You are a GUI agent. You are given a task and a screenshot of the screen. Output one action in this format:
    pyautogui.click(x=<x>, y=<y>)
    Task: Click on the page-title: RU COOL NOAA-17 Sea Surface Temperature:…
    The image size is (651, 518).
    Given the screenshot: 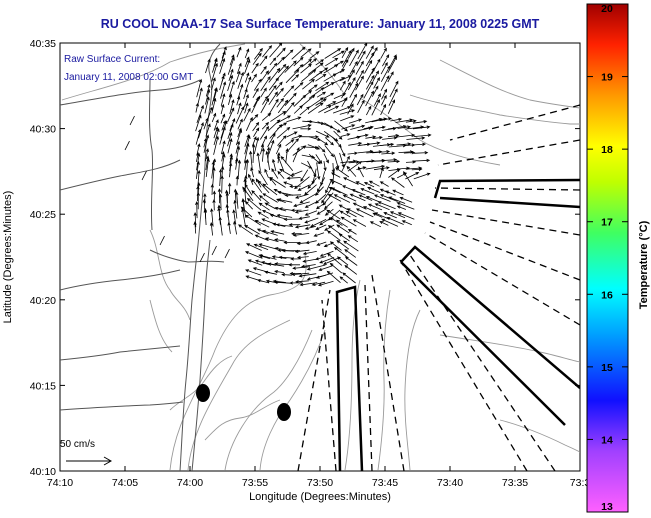 What is the action you would take?
    pyautogui.click(x=320, y=24)
    